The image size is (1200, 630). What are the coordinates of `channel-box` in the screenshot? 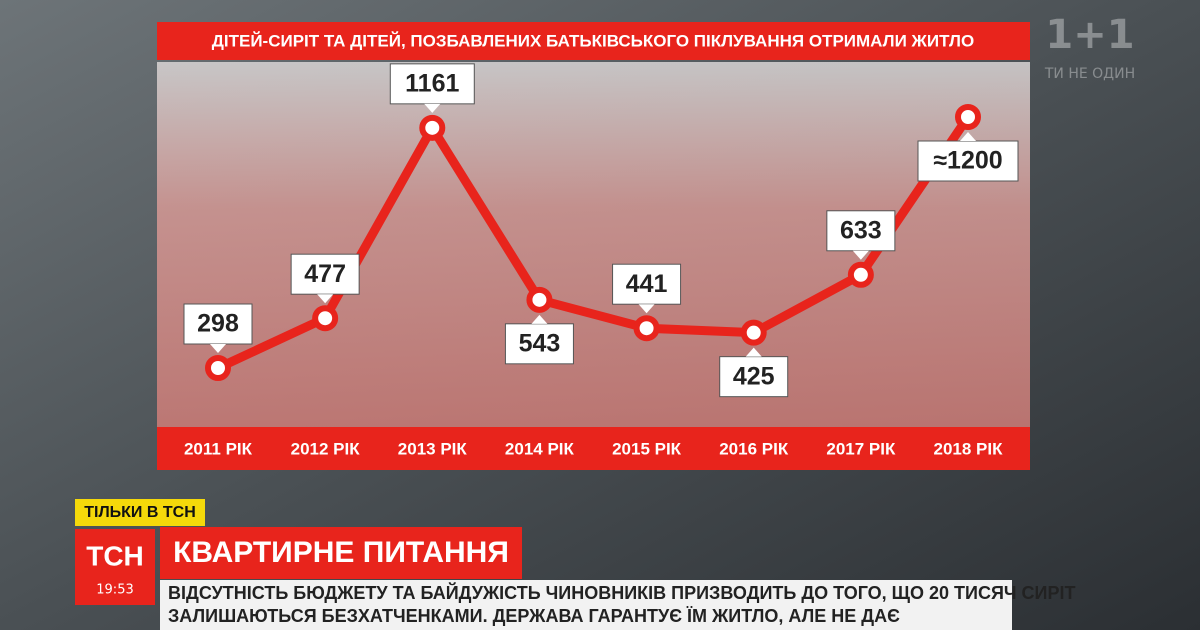 It's located at (115, 567).